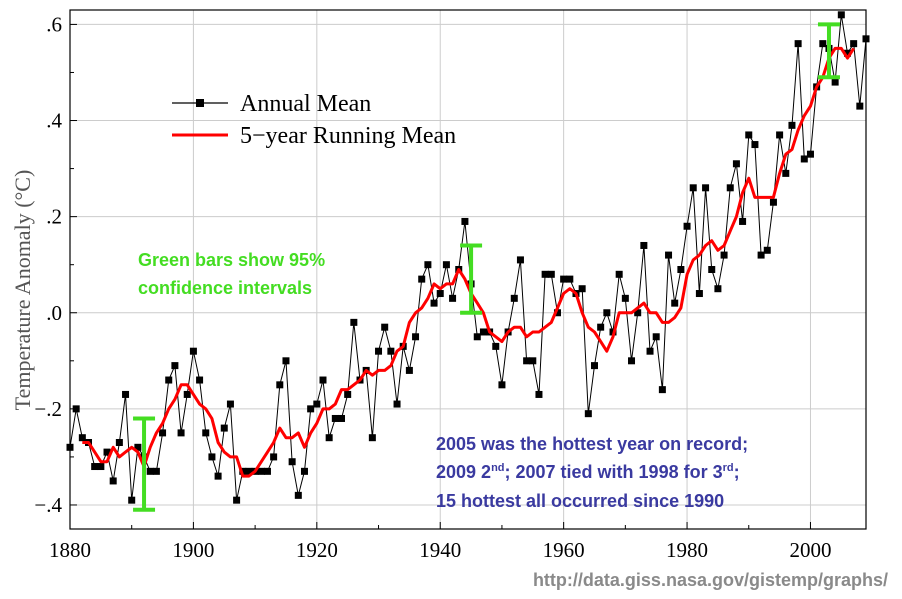 This screenshot has width=902, height=599. I want to click on y-tick-label: −.2, so click(48, 409).